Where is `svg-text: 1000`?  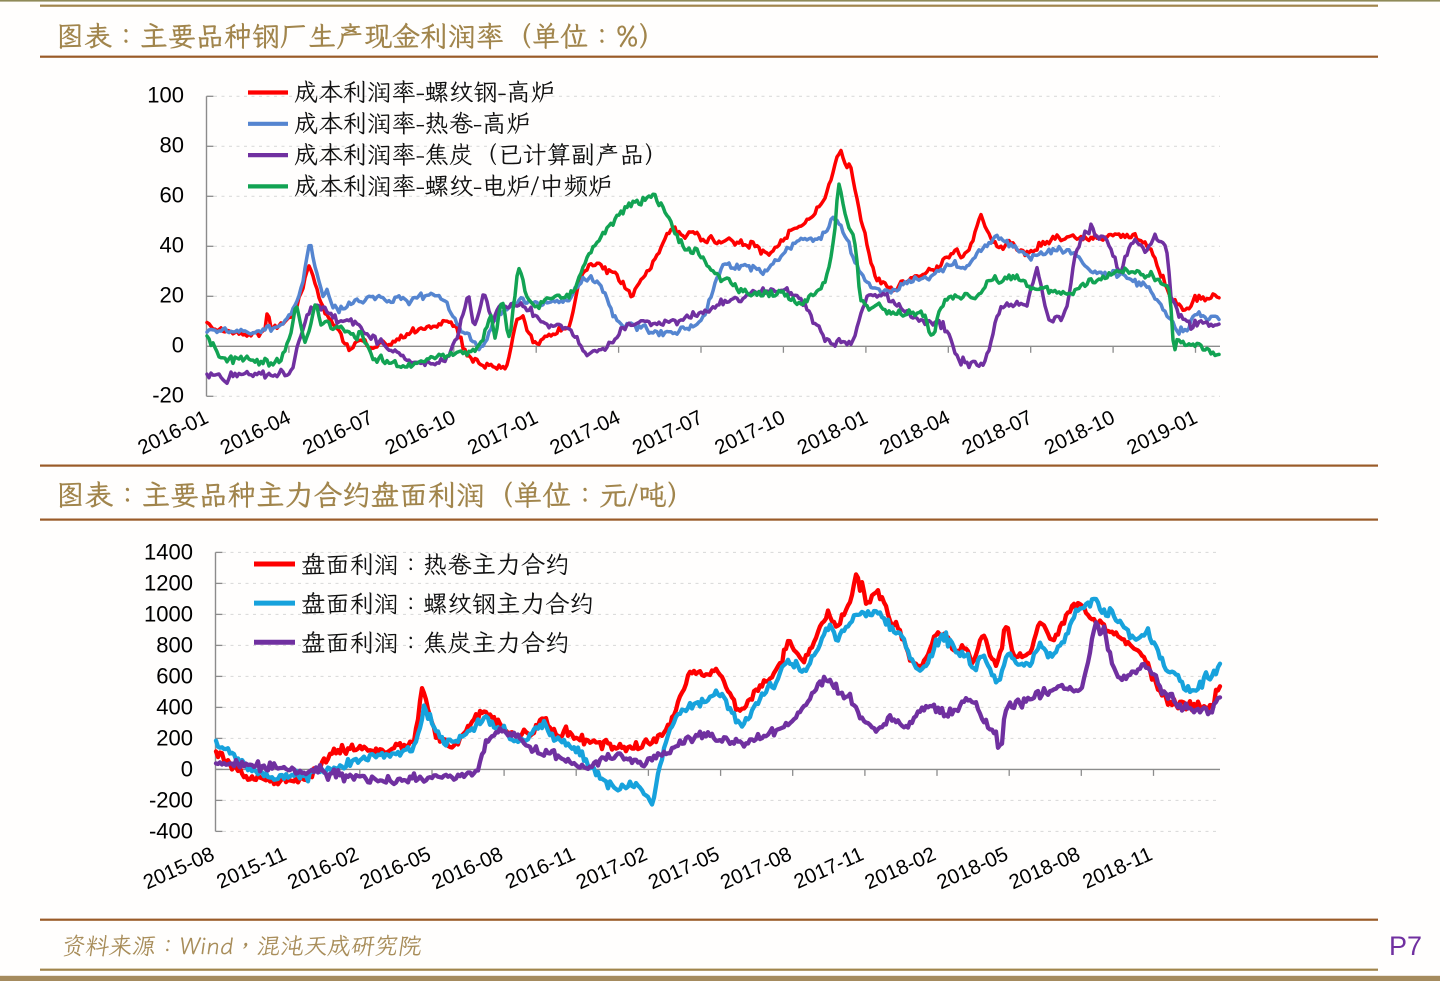
svg-text: 1000 is located at coordinates (168, 613).